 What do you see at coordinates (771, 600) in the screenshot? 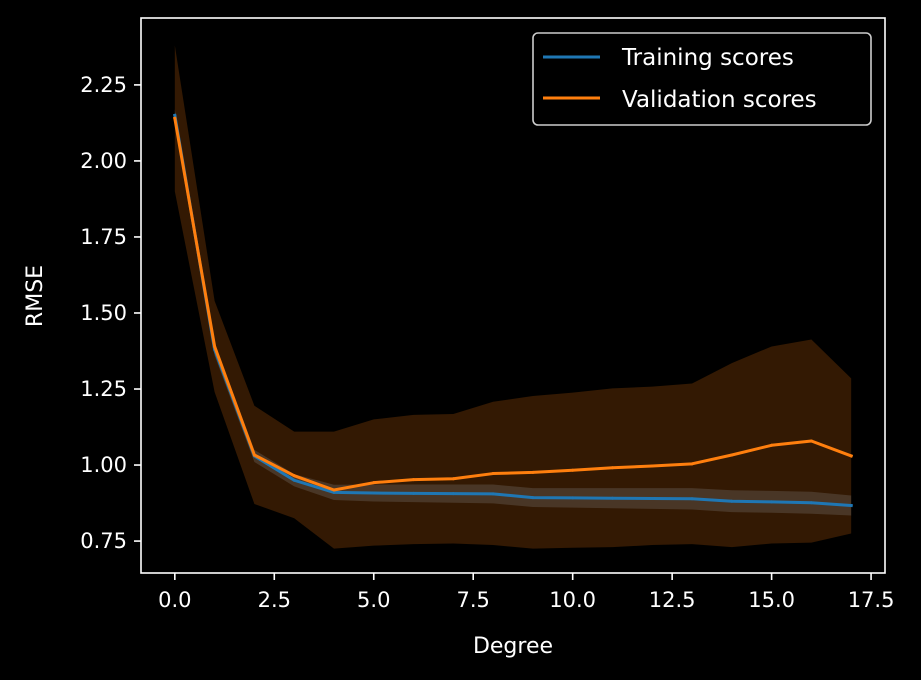
I see `x-tick-label: 15.0` at bounding box center [771, 600].